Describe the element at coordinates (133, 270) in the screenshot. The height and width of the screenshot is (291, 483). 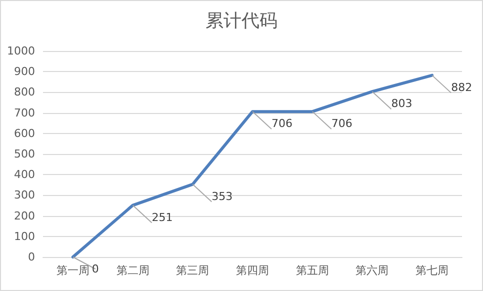
I see `x-tick-label: 第二周` at that location.